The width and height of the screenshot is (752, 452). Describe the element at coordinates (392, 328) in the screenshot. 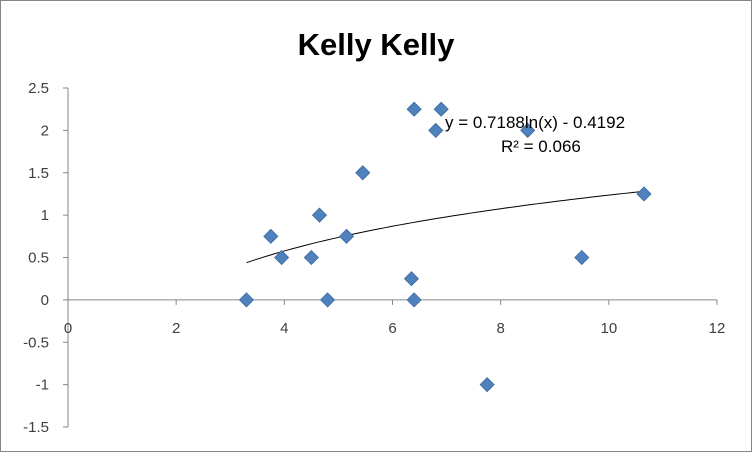

I see `x-tick-label: 6` at that location.